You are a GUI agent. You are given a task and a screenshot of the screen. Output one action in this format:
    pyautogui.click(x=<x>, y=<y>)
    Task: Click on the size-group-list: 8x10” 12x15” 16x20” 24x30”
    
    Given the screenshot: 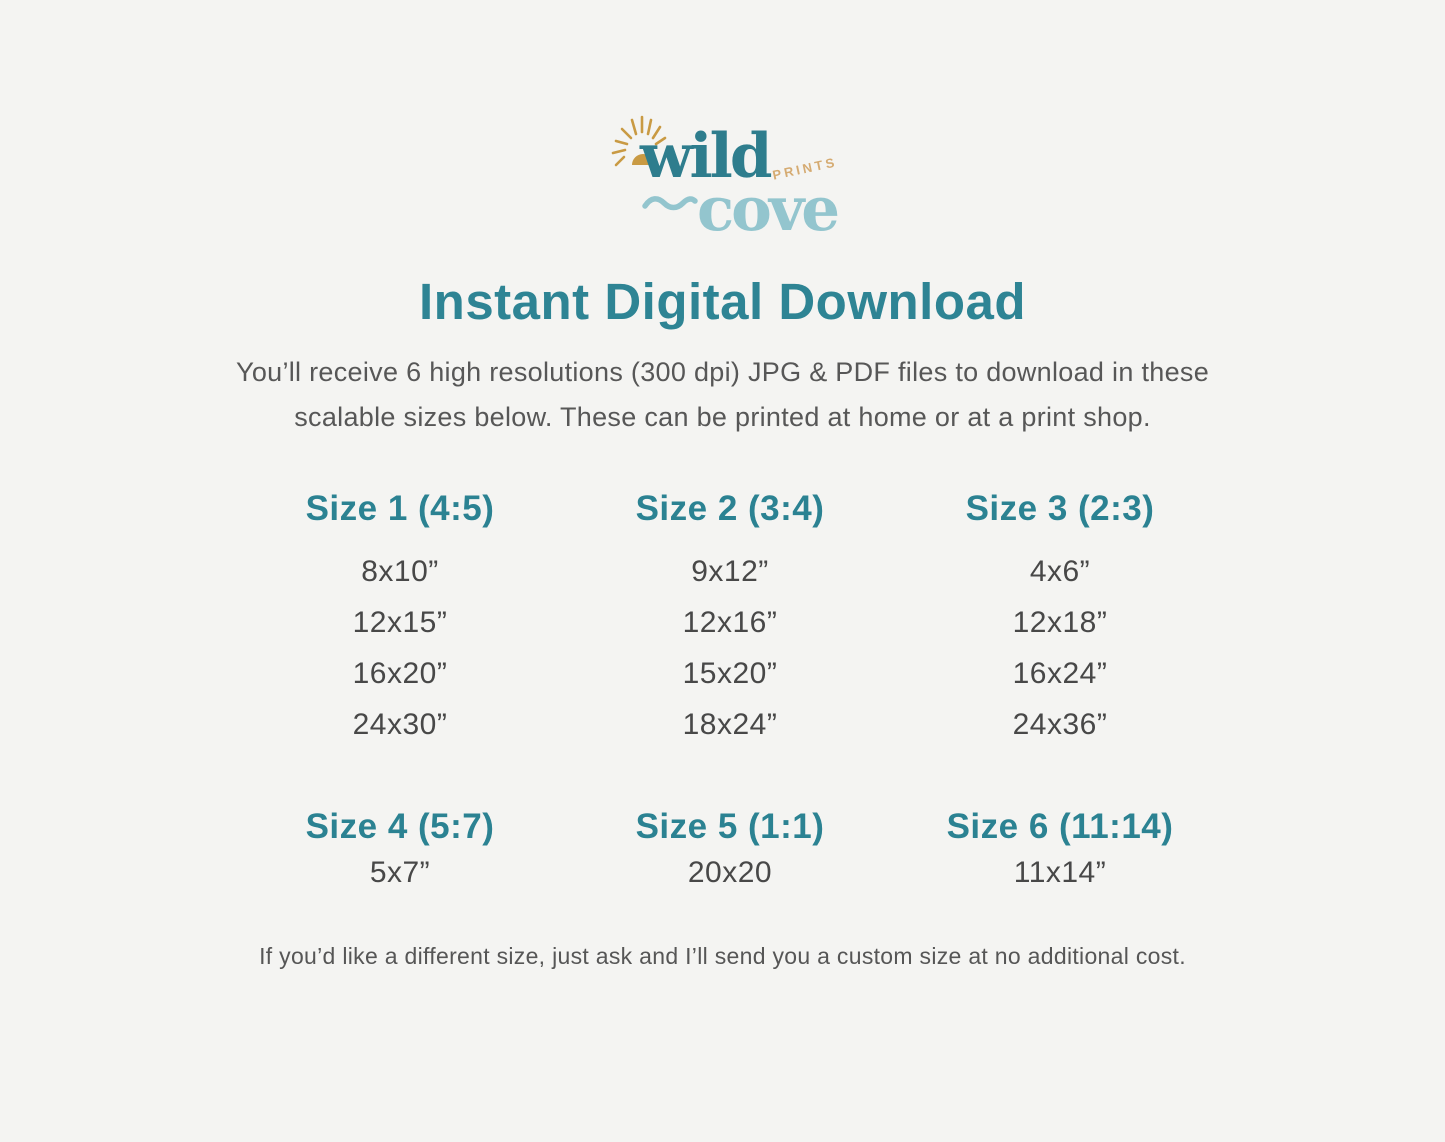 What is the action you would take?
    pyautogui.click(x=400, y=648)
    